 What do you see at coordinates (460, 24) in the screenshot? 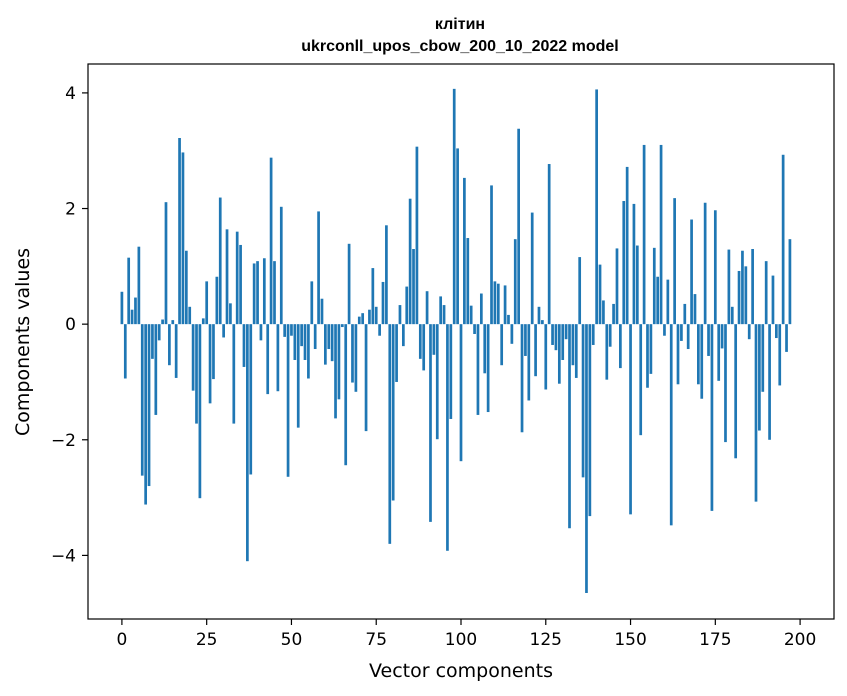
I see `chart-title-line1: клітин` at bounding box center [460, 24].